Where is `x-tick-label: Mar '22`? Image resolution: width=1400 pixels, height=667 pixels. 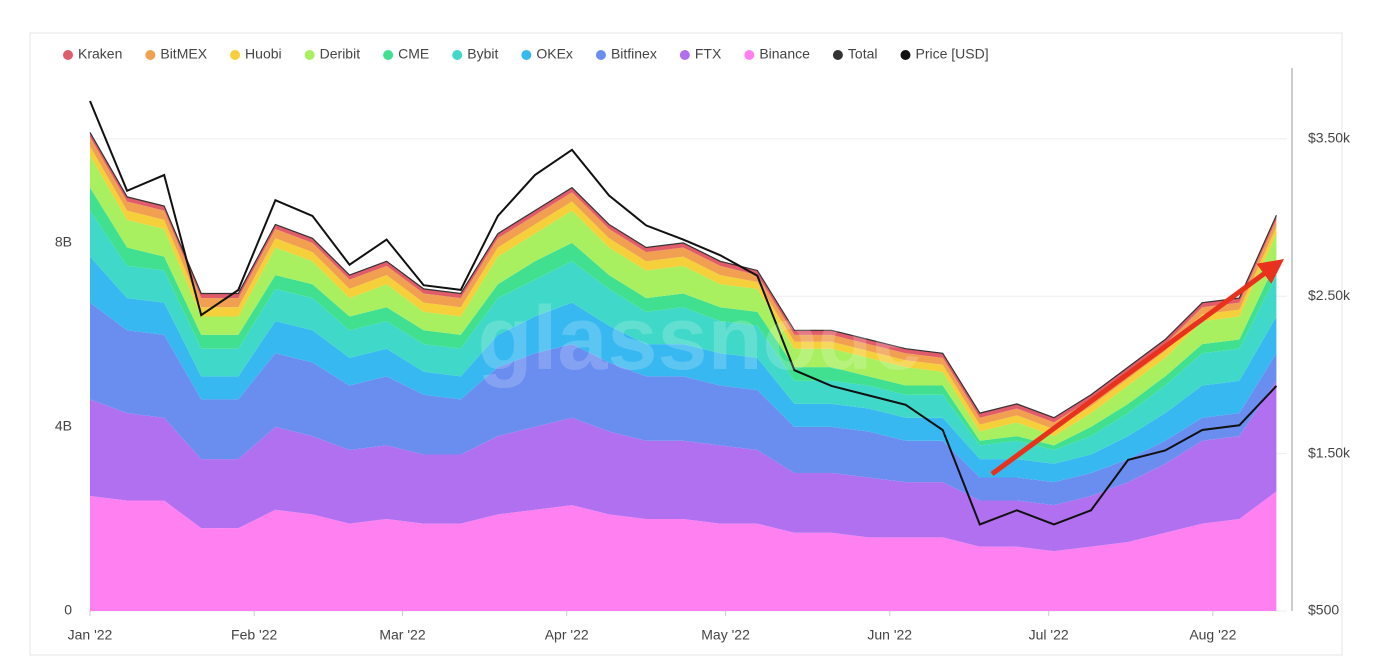 x-tick-label: Mar '22 is located at coordinates (402, 635).